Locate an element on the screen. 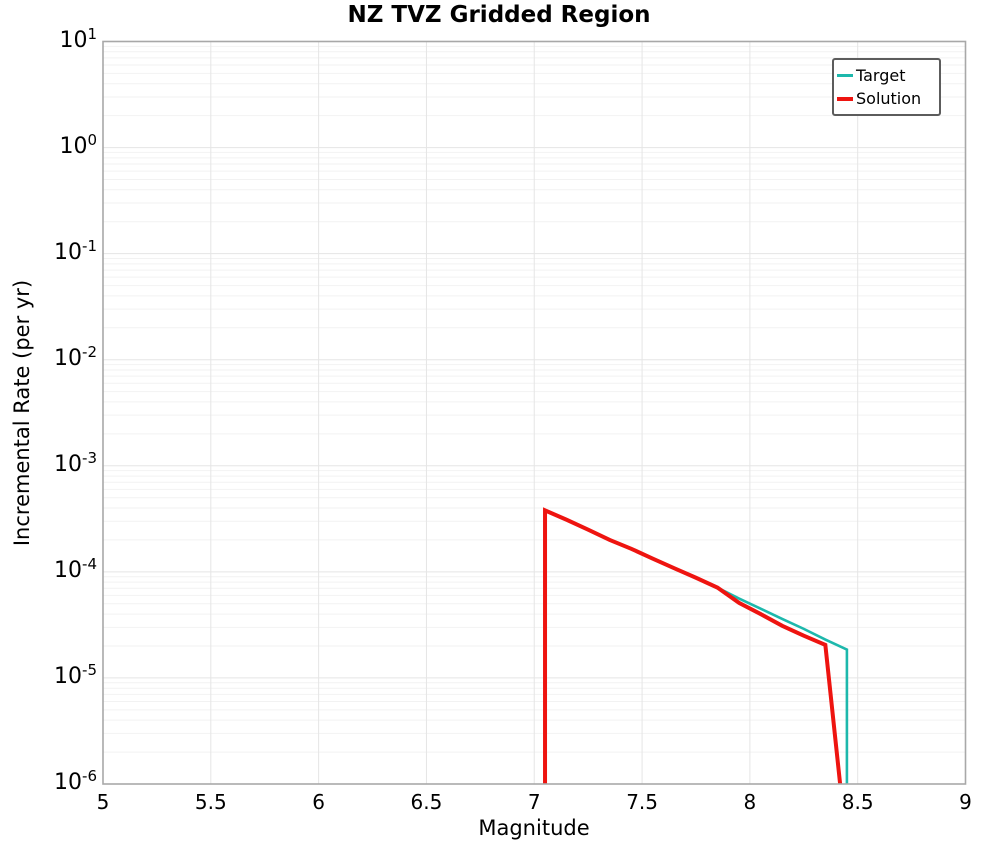 The height and width of the screenshot is (850, 1000). solution-line is located at coordinates (693, 645).